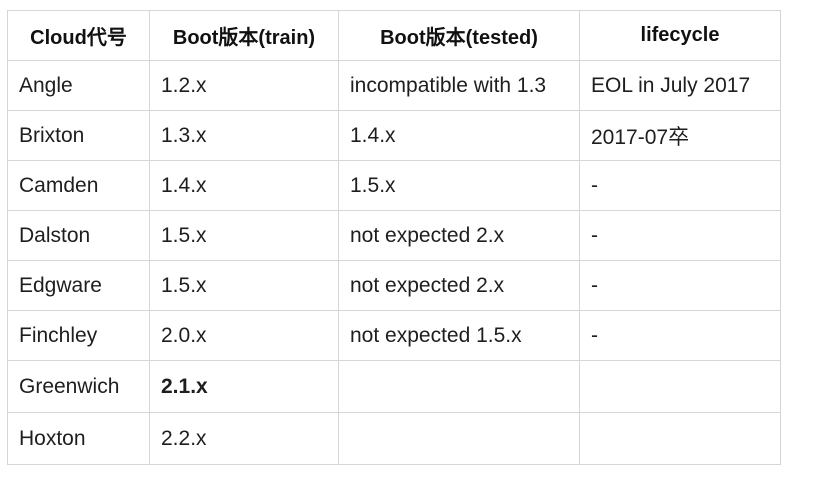  I want to click on cell-name: Finchley, so click(78, 335).